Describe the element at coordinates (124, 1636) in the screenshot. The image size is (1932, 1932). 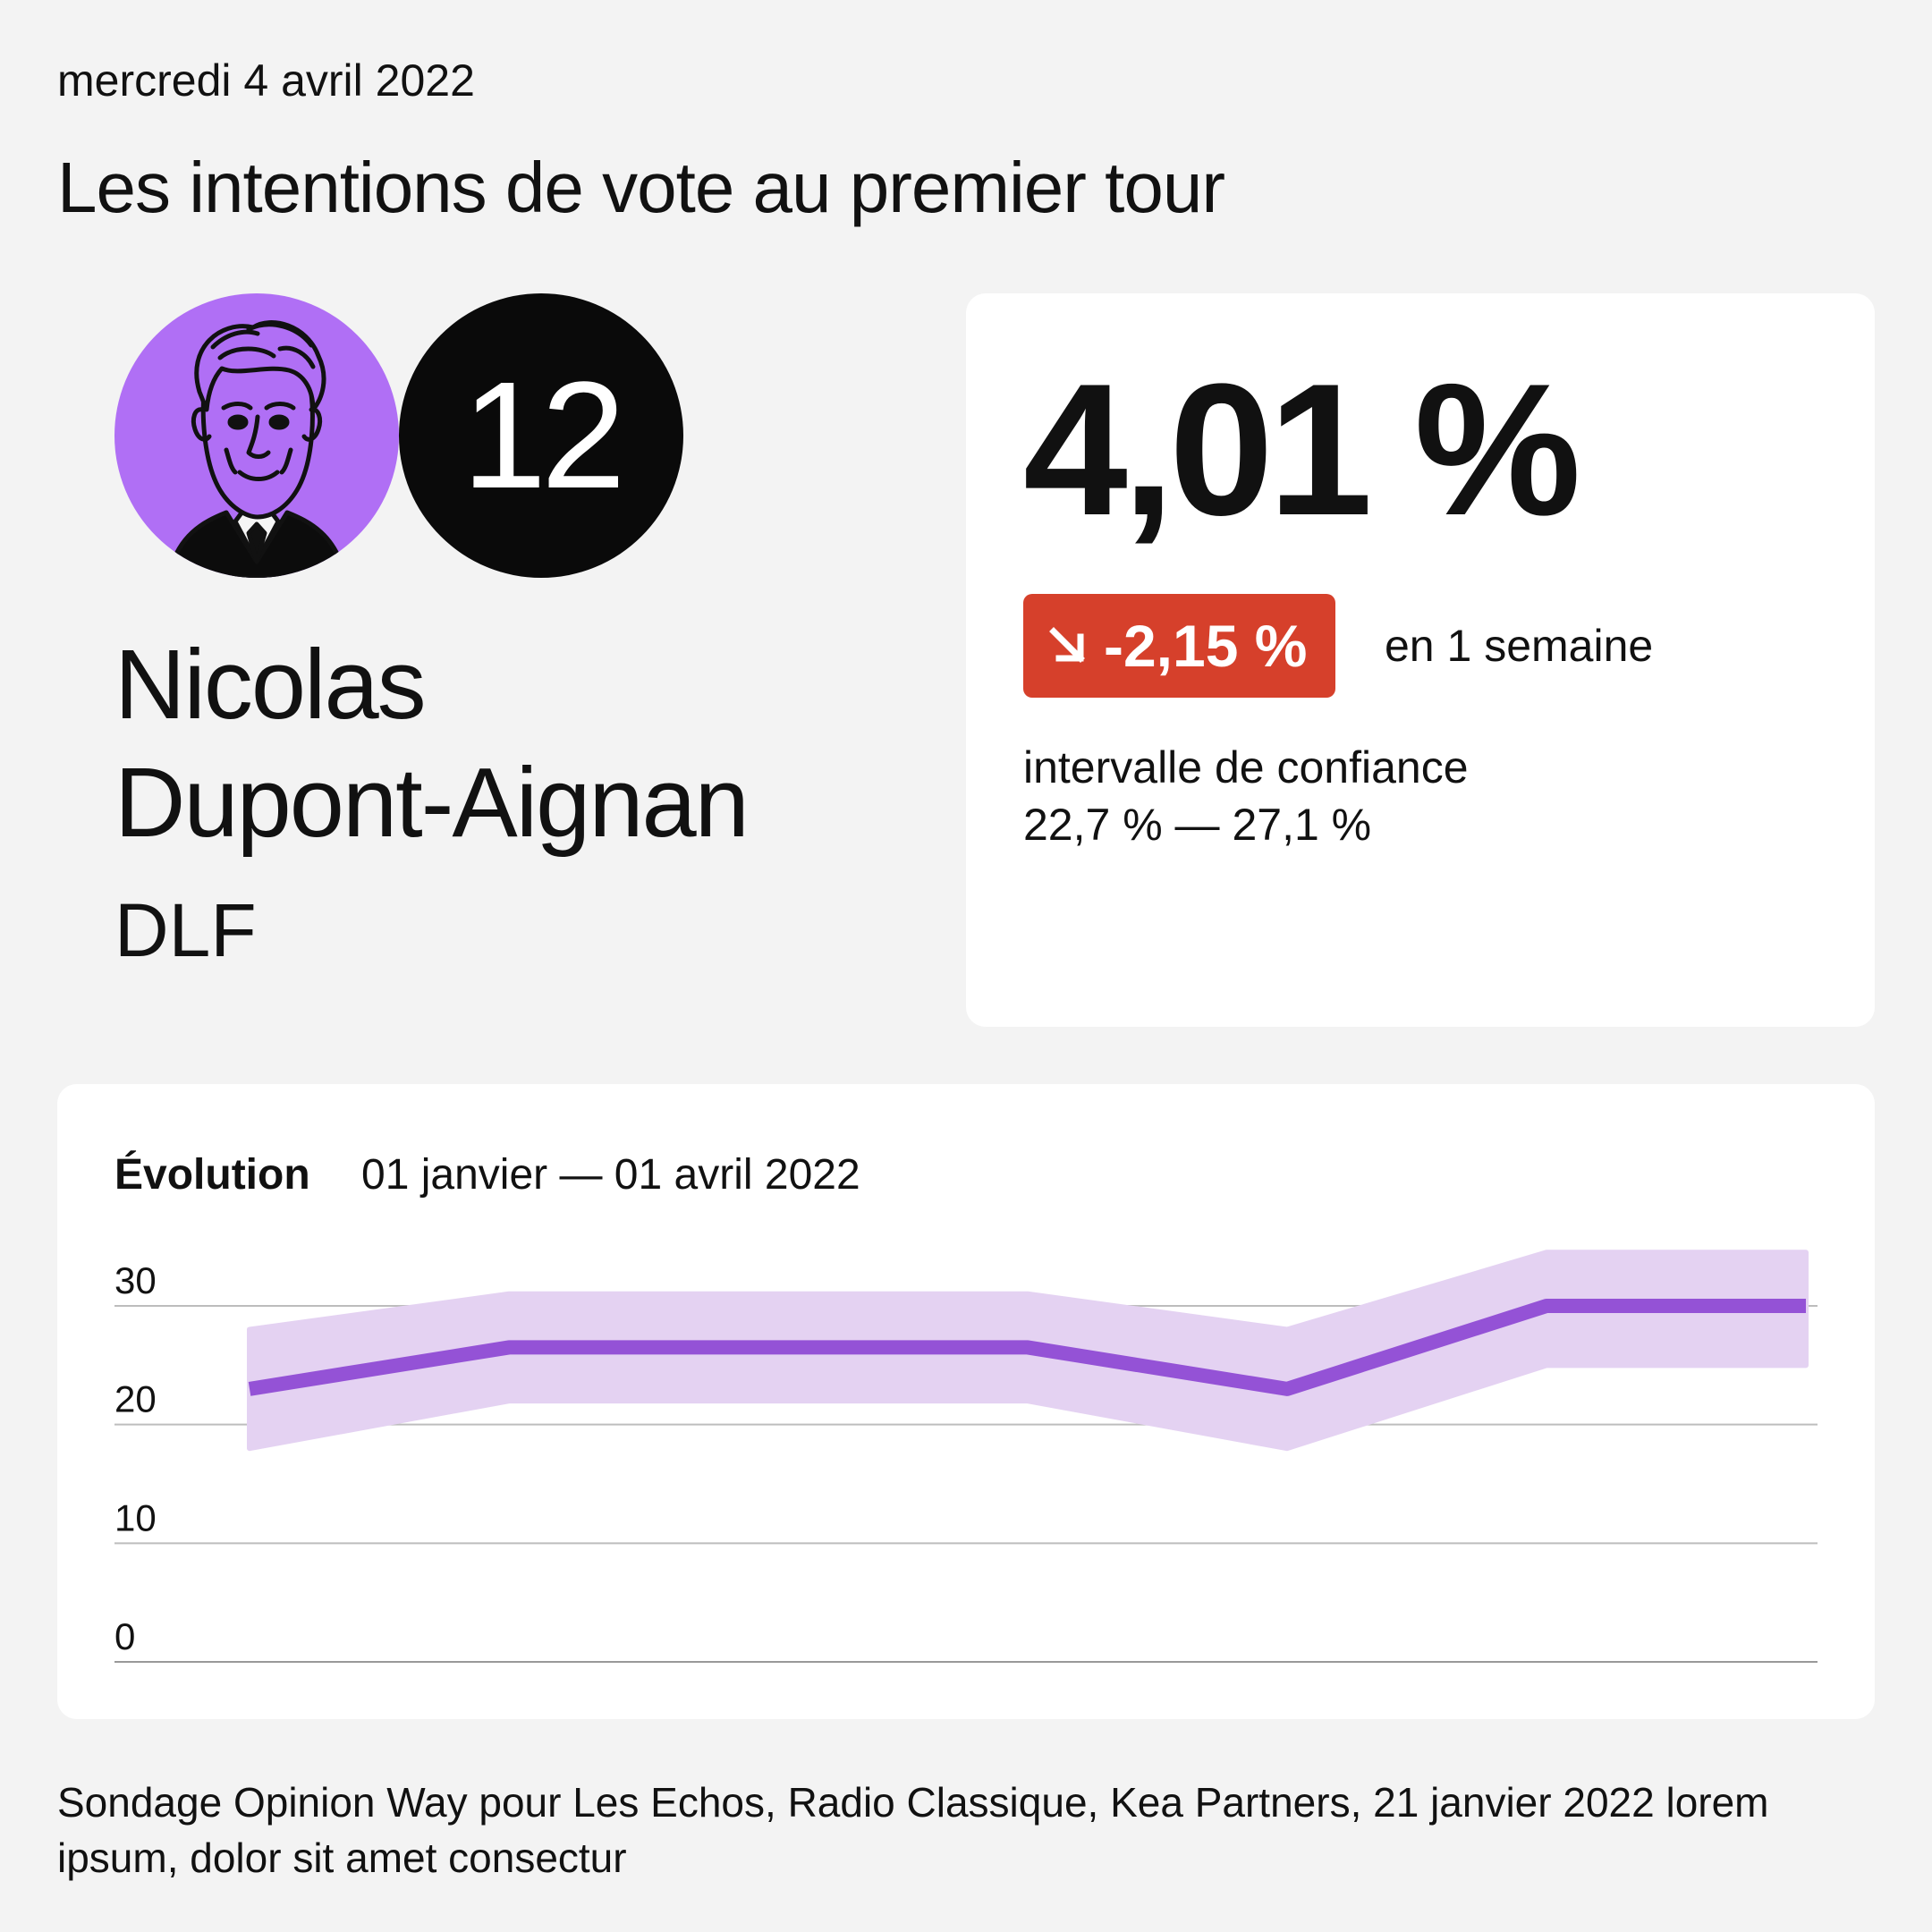
I see `y-tick-label: 0` at that location.